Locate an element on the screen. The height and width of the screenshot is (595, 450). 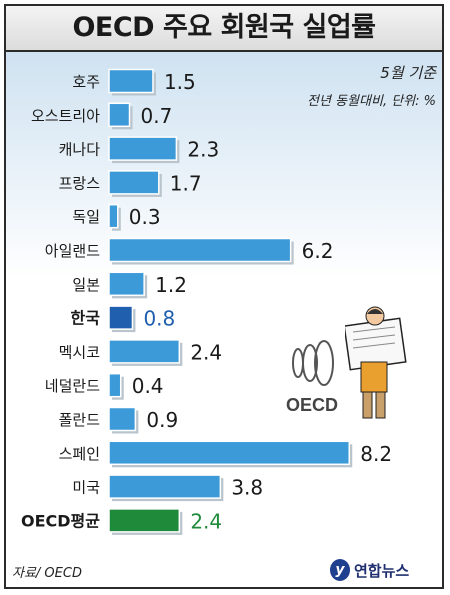
publisher-logo: y 연합뉴스 is located at coordinates (369, 570).